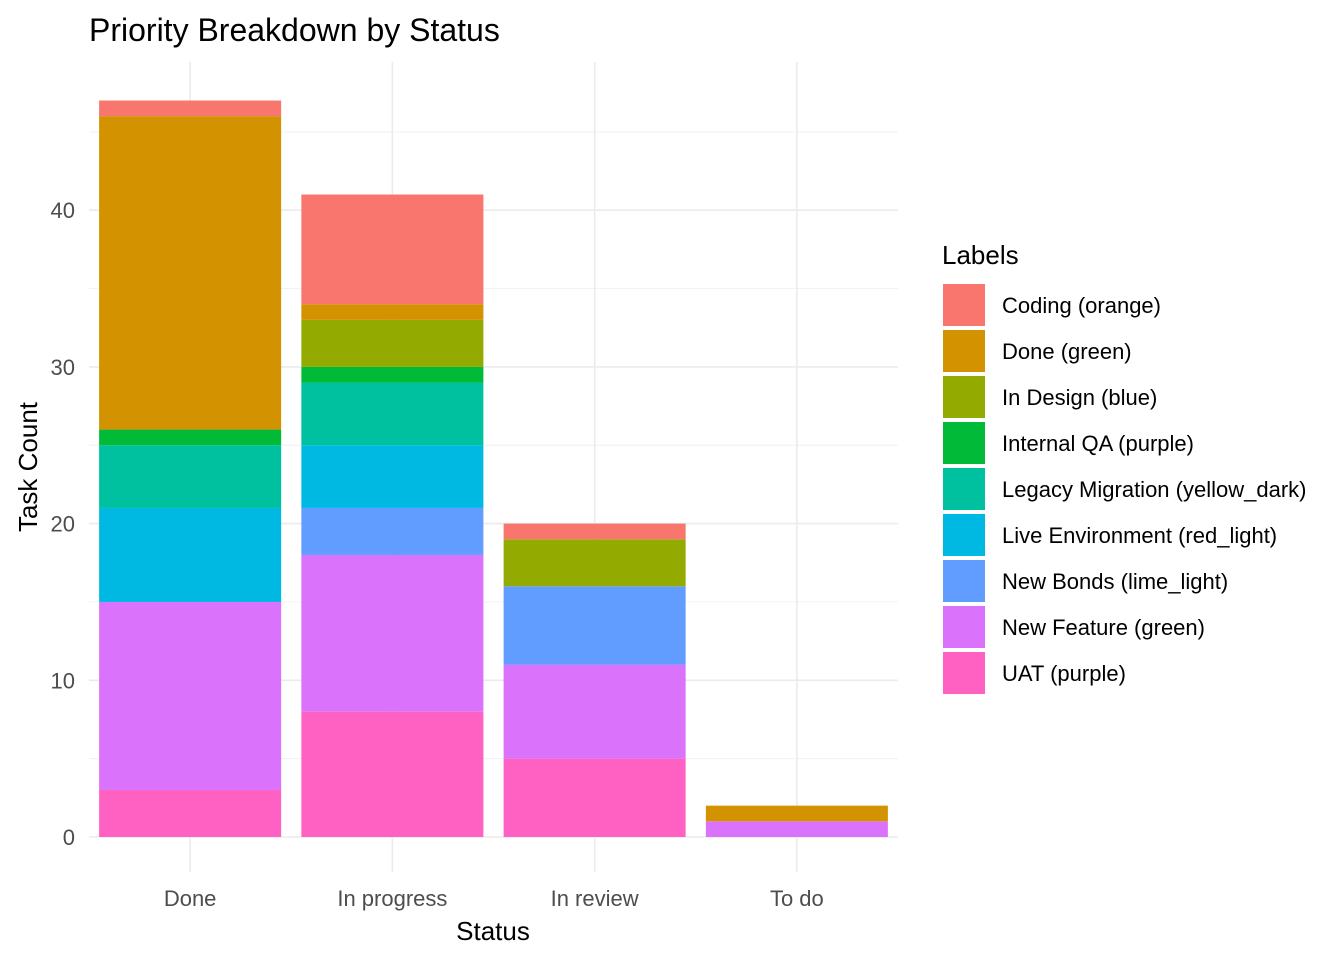 This screenshot has width=1344, height=960. I want to click on x-tick-label: To do, so click(797, 898).